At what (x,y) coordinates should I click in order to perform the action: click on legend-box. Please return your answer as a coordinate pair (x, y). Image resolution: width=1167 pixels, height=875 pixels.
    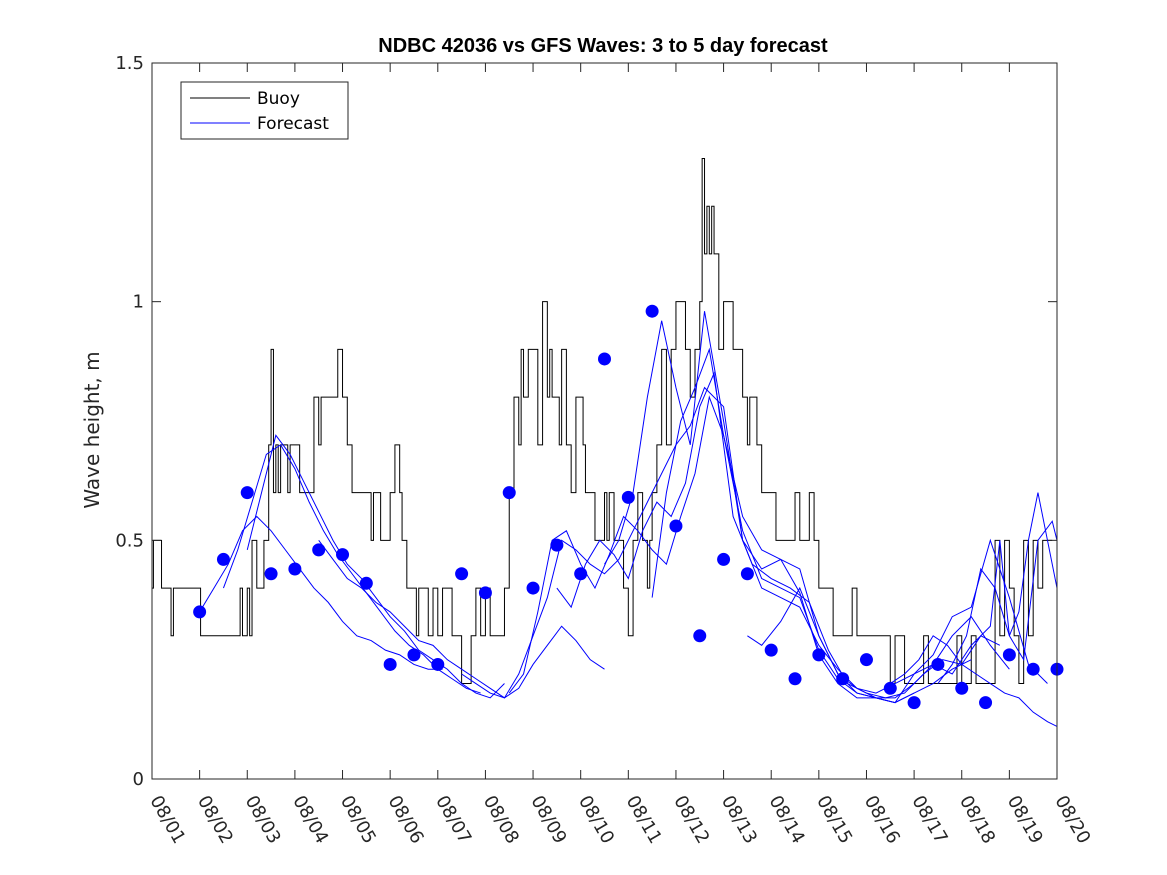
    Looking at the image, I should click on (264, 110).